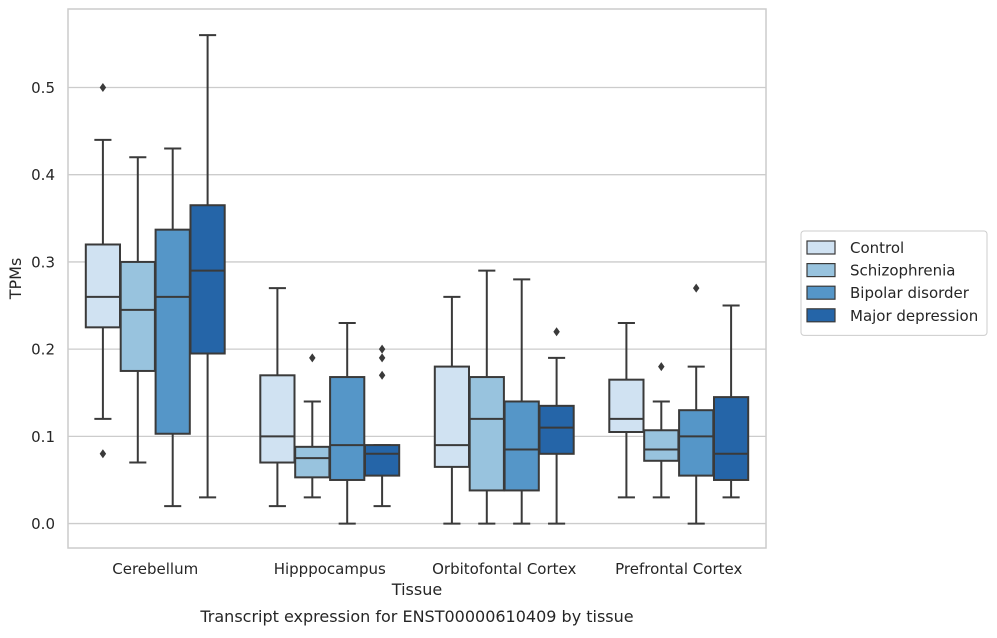 The width and height of the screenshot is (997, 638). I want to click on y-axis-ticks: 0.0 0.1 0.2 0.3 0.4 0.5, so click(43, 306).